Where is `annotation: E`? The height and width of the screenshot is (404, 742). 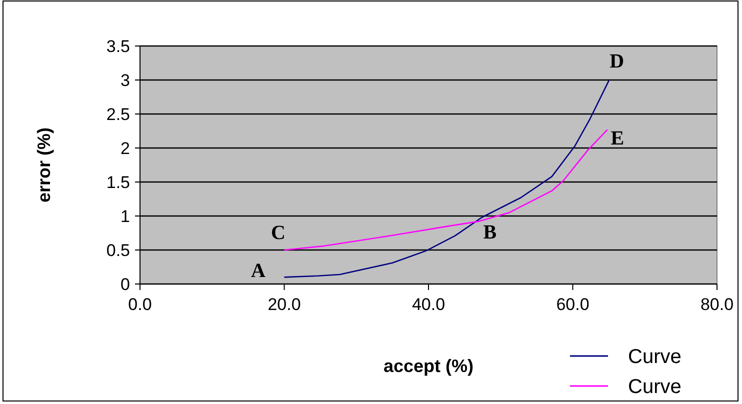 annotation: E is located at coordinates (617, 139).